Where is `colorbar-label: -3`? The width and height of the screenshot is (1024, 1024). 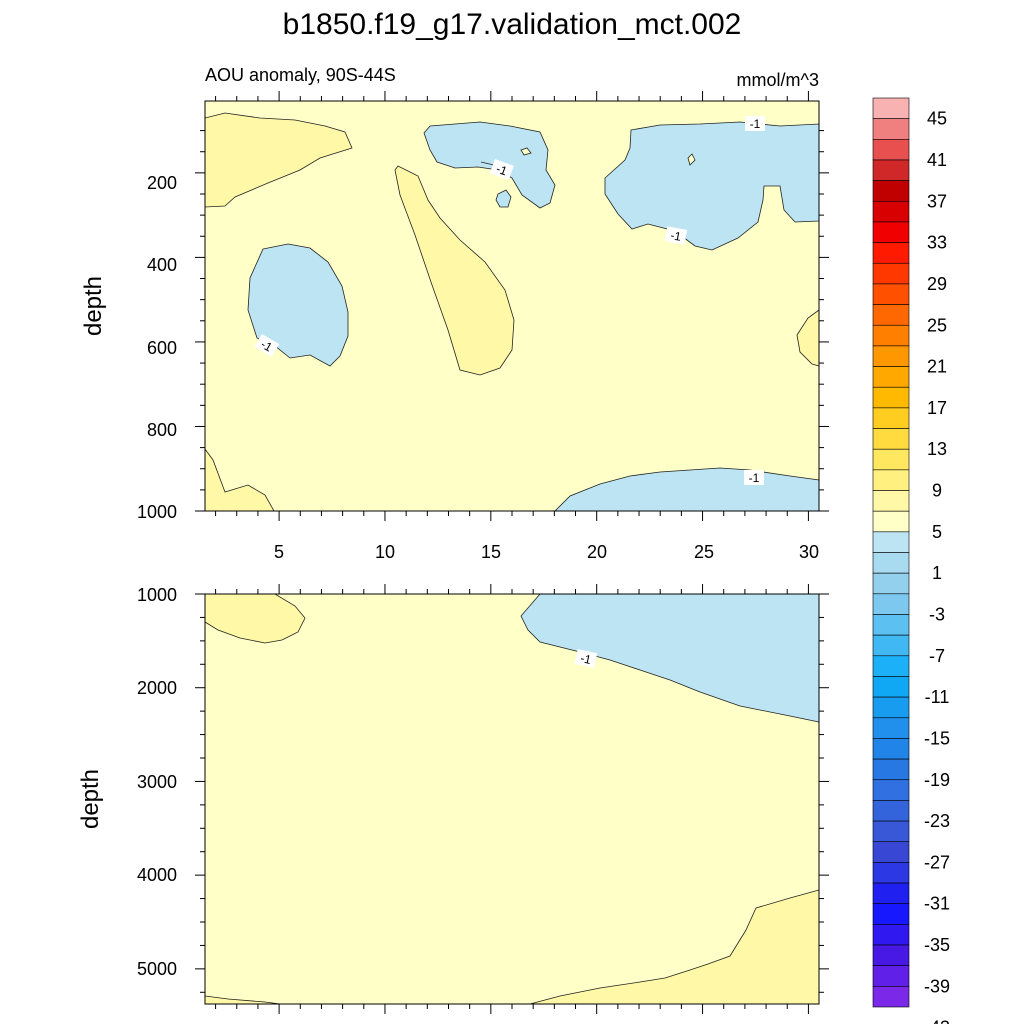 colorbar-label: -3 is located at coordinates (937, 614).